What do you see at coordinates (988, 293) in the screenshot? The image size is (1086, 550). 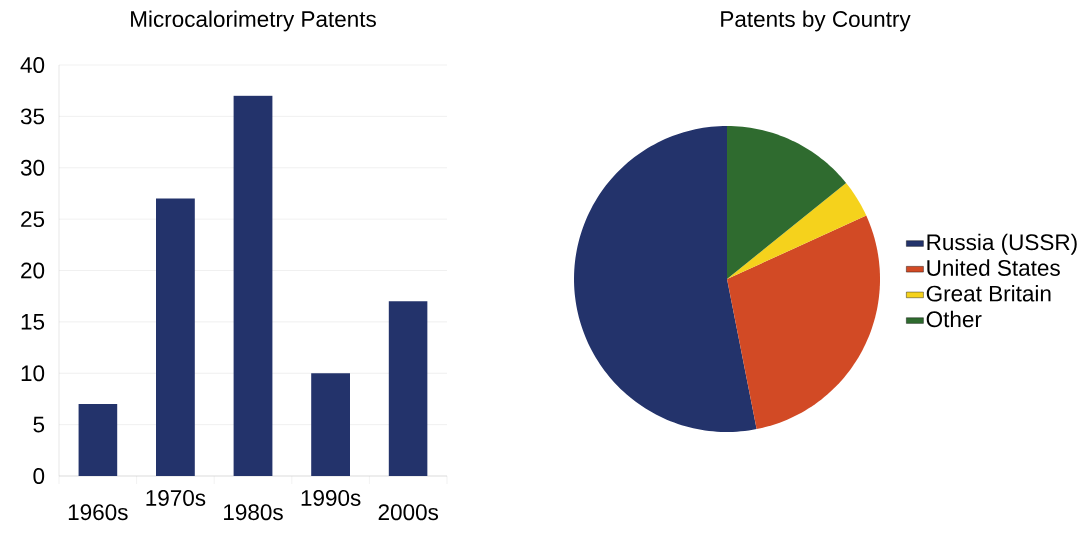 I see `legend-label: Great Britain` at bounding box center [988, 293].